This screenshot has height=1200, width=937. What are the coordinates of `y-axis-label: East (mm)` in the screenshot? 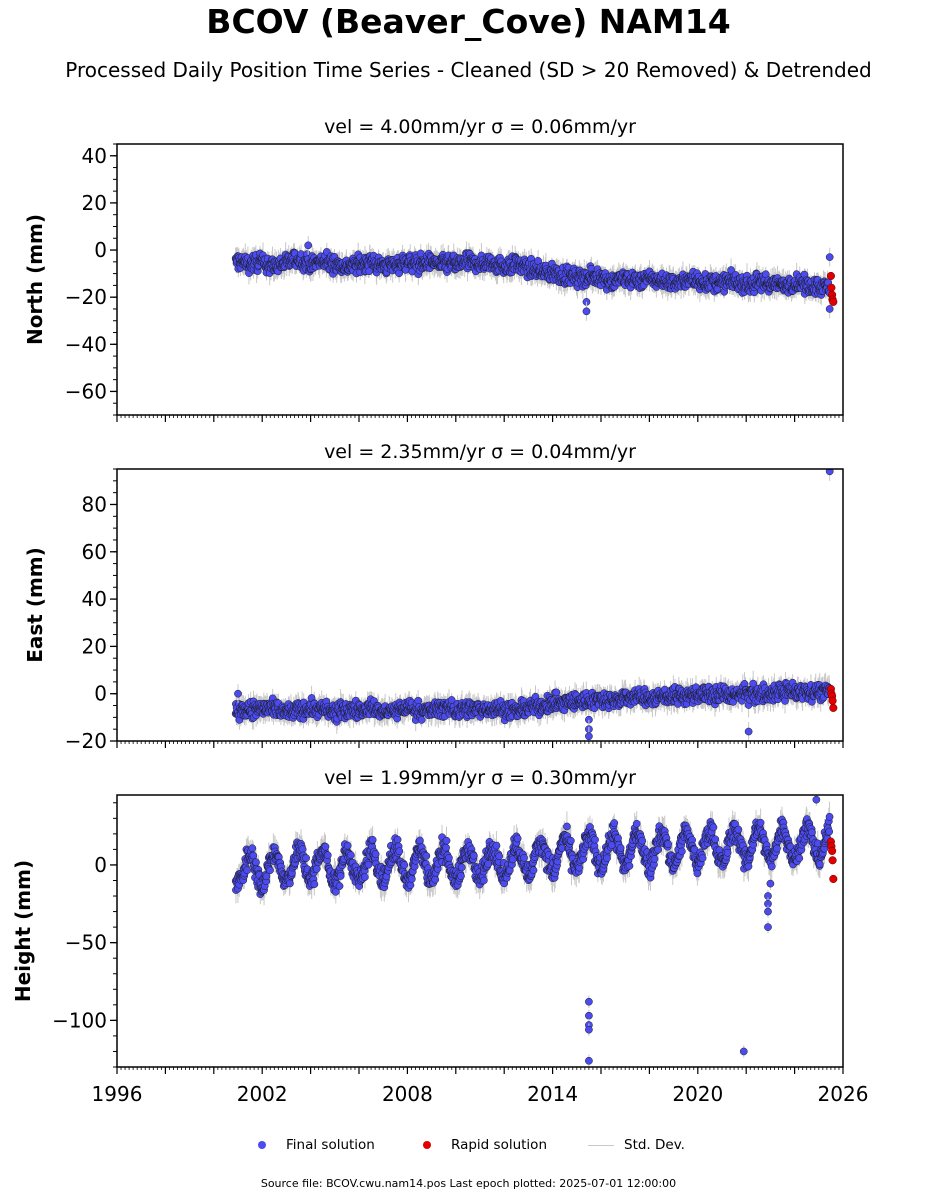 It's located at (35, 605).